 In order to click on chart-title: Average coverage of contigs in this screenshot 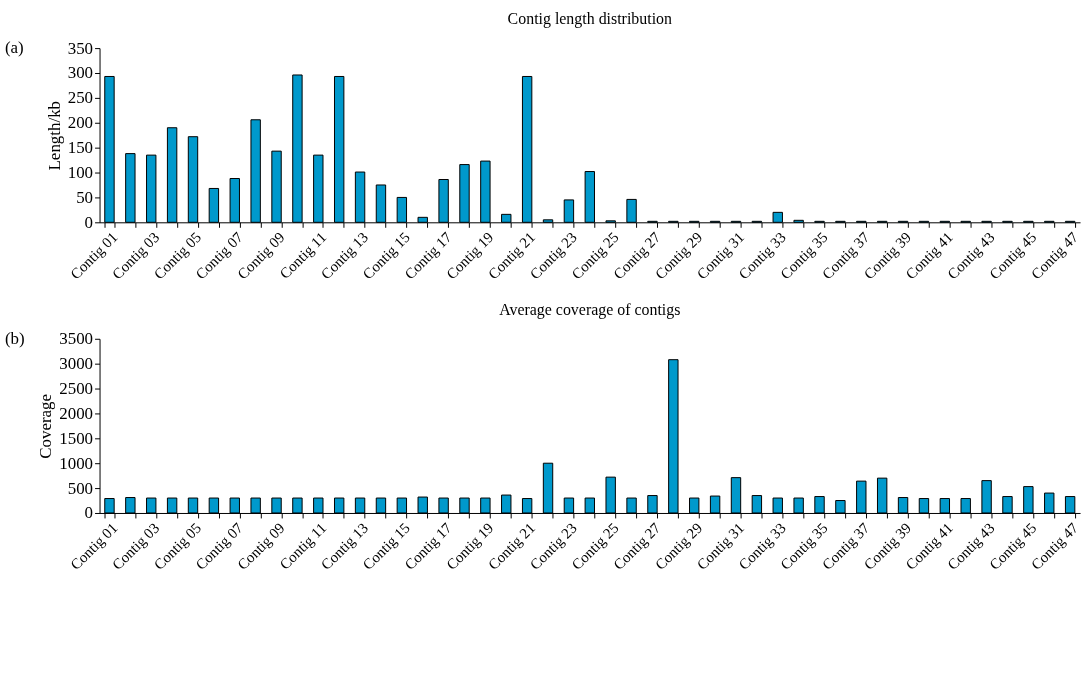, I will do `click(590, 309)`.